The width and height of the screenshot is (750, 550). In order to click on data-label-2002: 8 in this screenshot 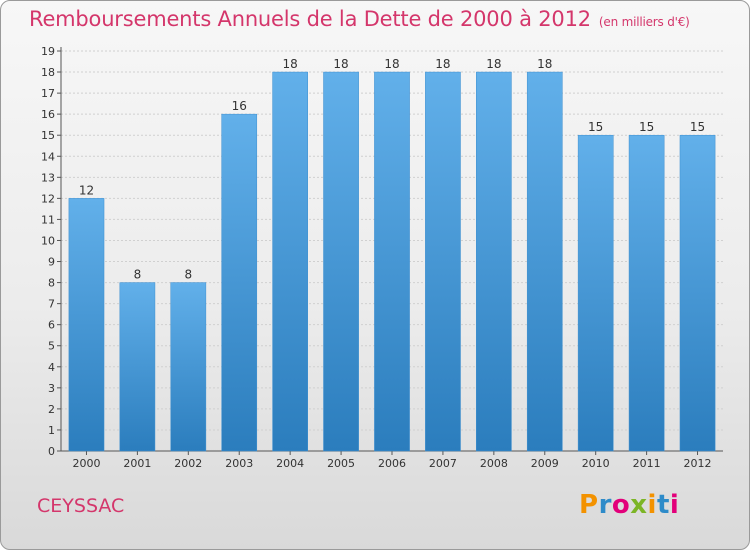, I will do `click(188, 275)`.